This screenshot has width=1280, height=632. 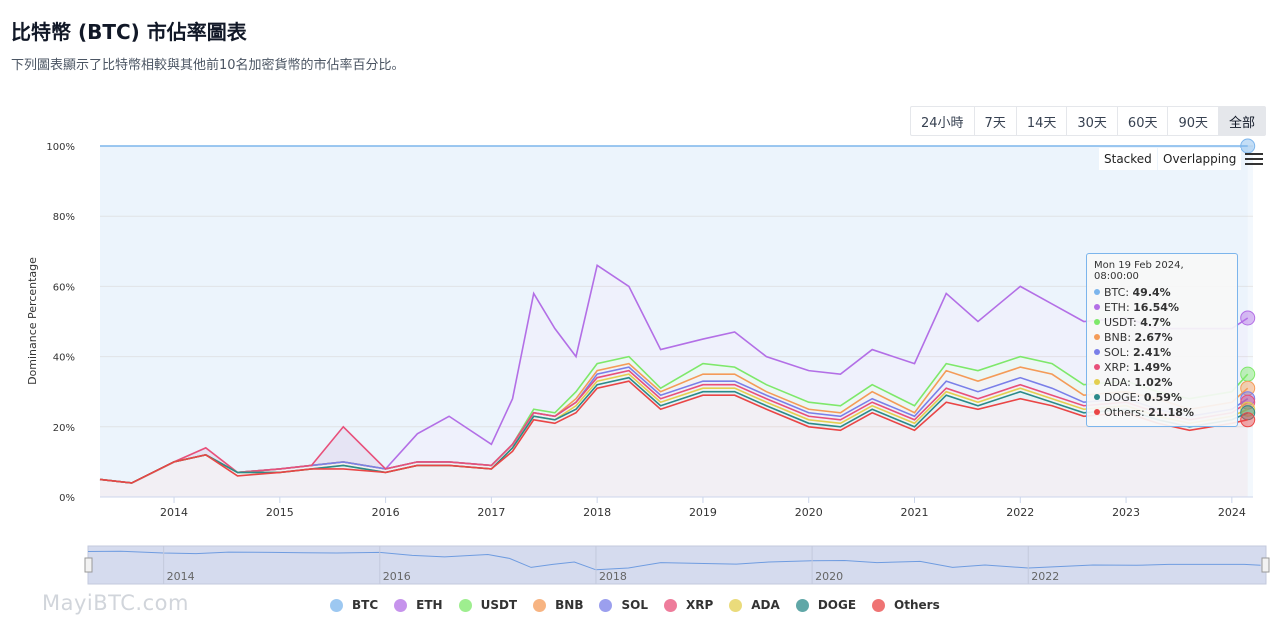 I want to click on tooltip-row-usdt: USDT: 4.7%, so click(x=1162, y=322).